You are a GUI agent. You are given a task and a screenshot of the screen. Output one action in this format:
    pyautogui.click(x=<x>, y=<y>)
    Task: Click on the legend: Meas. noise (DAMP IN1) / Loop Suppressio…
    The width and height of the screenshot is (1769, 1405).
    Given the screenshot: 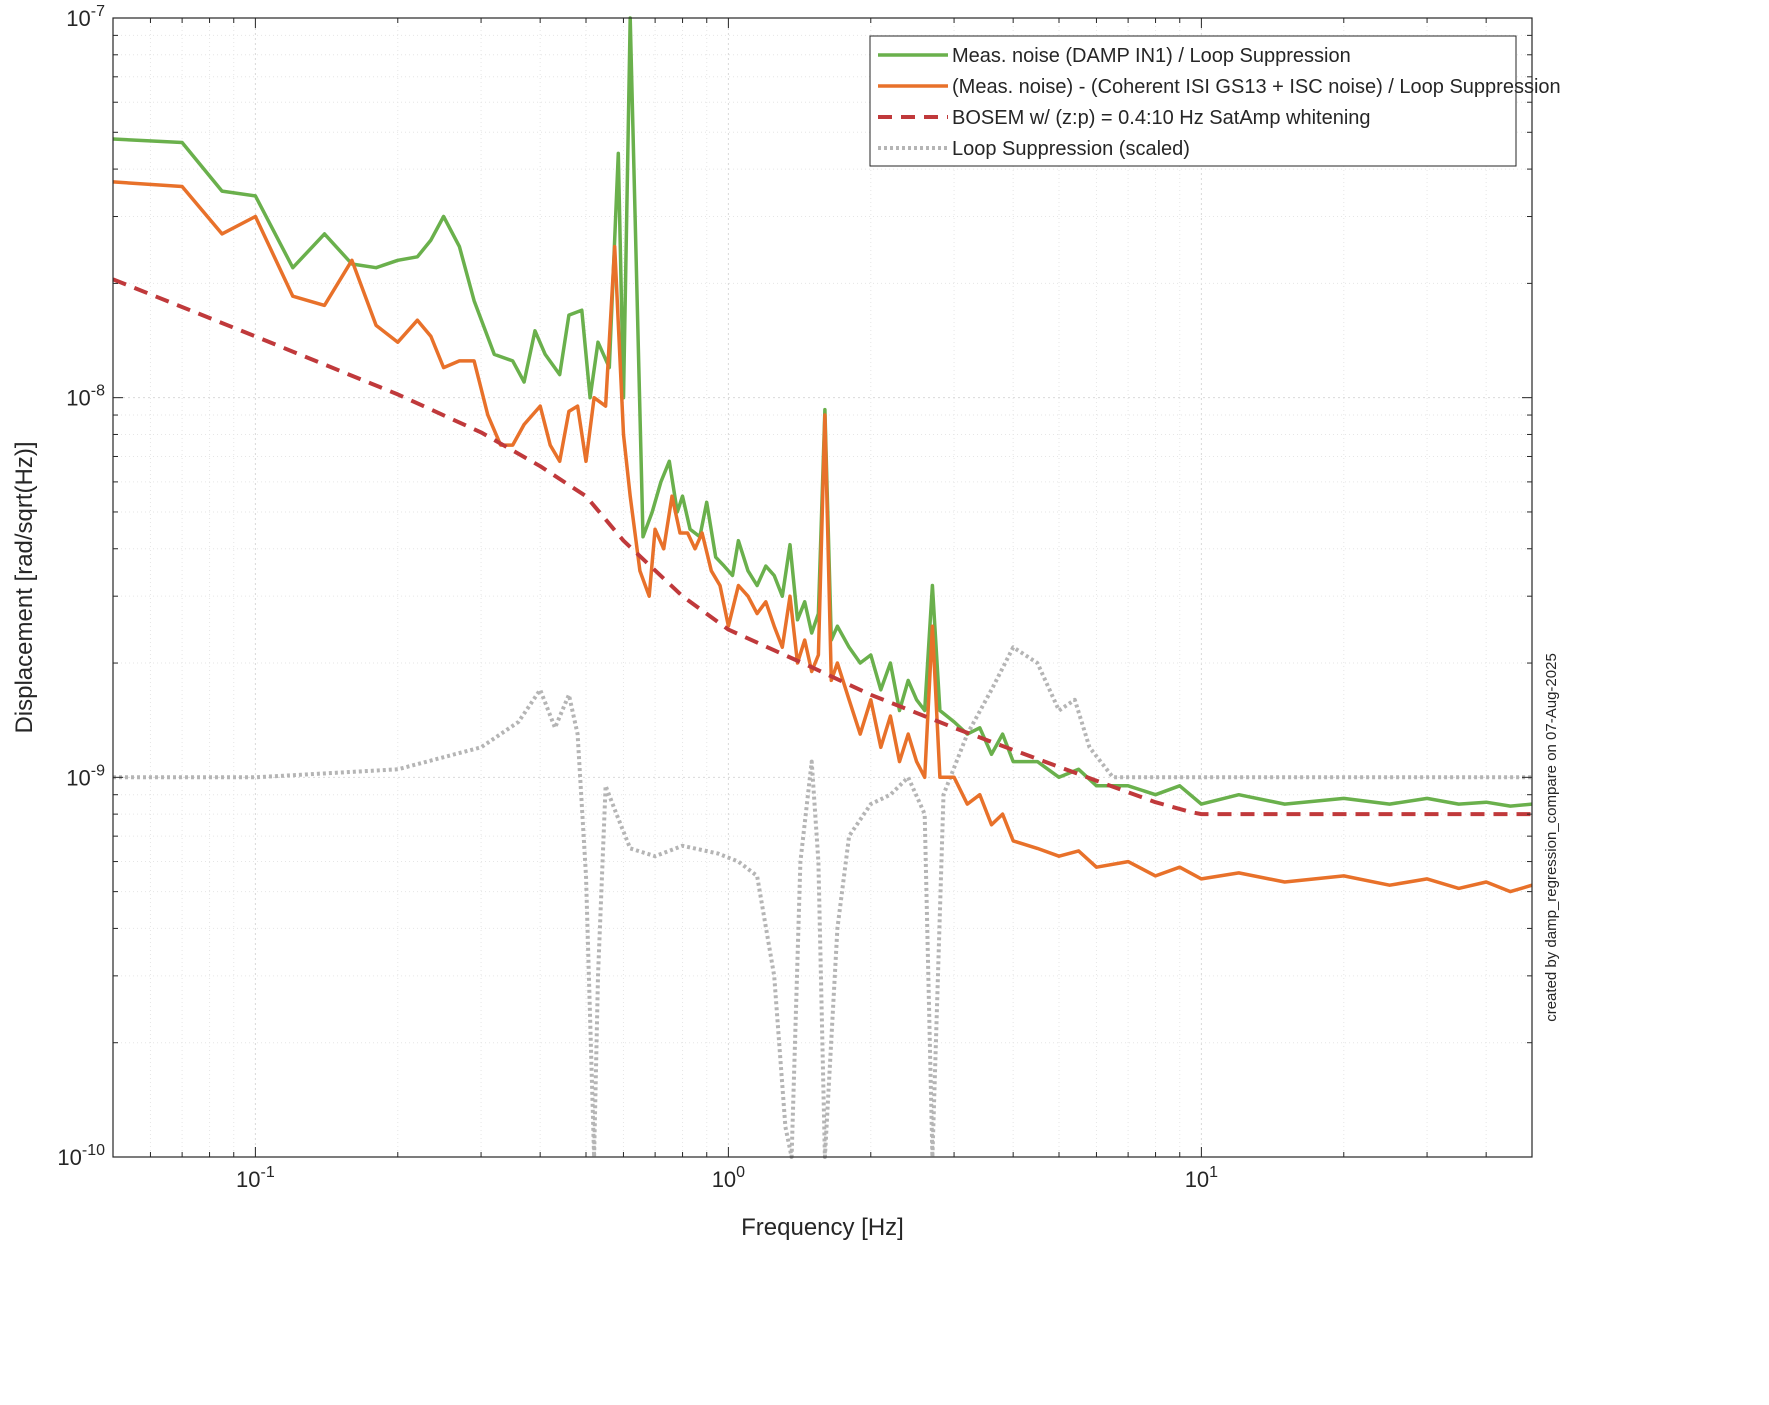 What is the action you would take?
    pyautogui.click(x=1215, y=101)
    